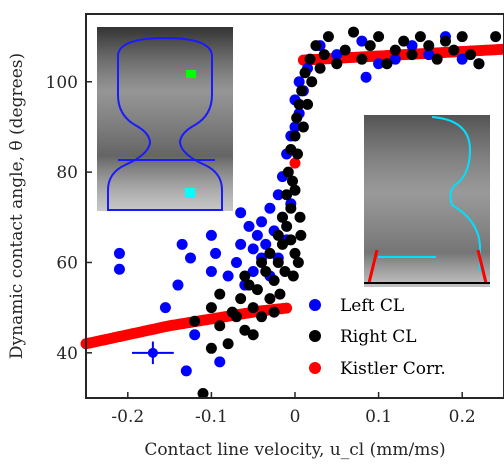 This screenshot has width=504, height=464. Describe the element at coordinates (427, 201) in the screenshot. I see `right-contact-line-inset-image` at that location.